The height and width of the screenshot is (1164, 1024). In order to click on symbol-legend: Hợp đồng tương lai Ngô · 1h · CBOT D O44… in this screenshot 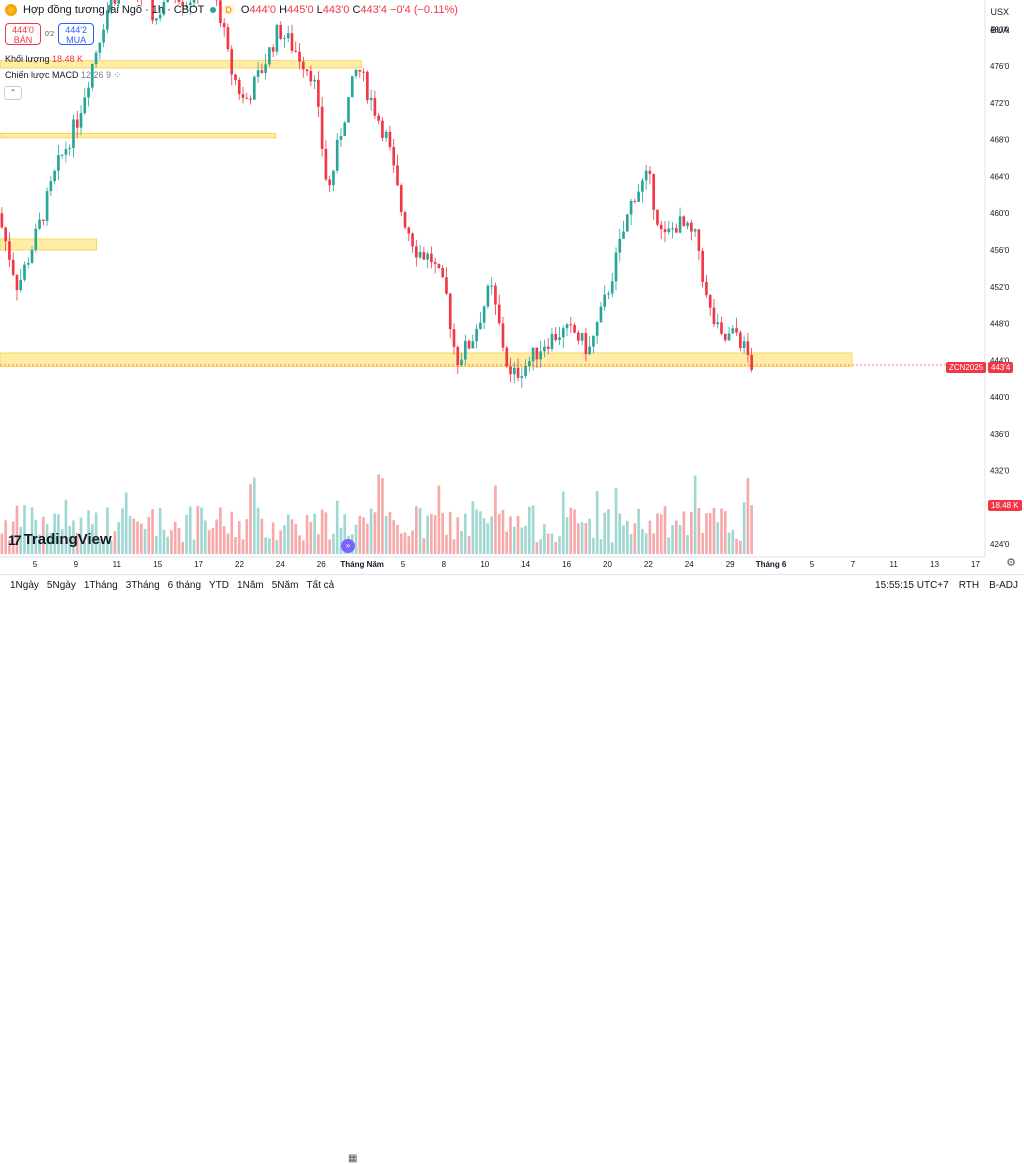, I will do `click(231, 10)`.